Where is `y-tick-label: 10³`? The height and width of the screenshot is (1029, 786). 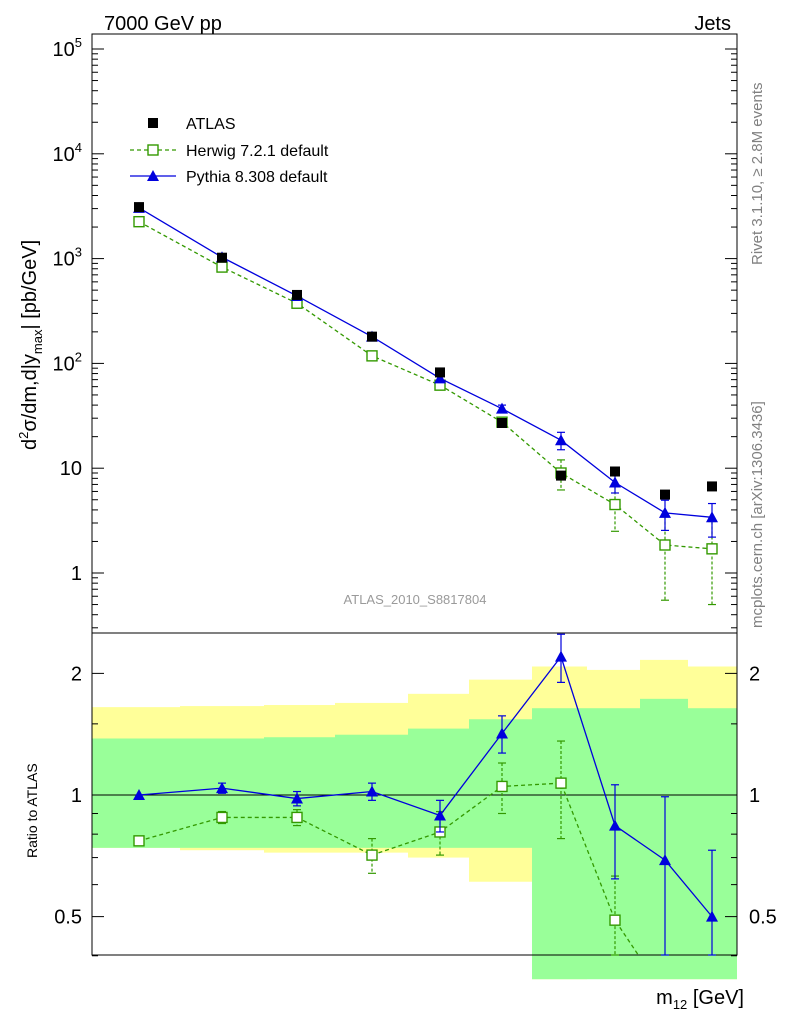 y-tick-label: 10³ is located at coordinates (67, 258).